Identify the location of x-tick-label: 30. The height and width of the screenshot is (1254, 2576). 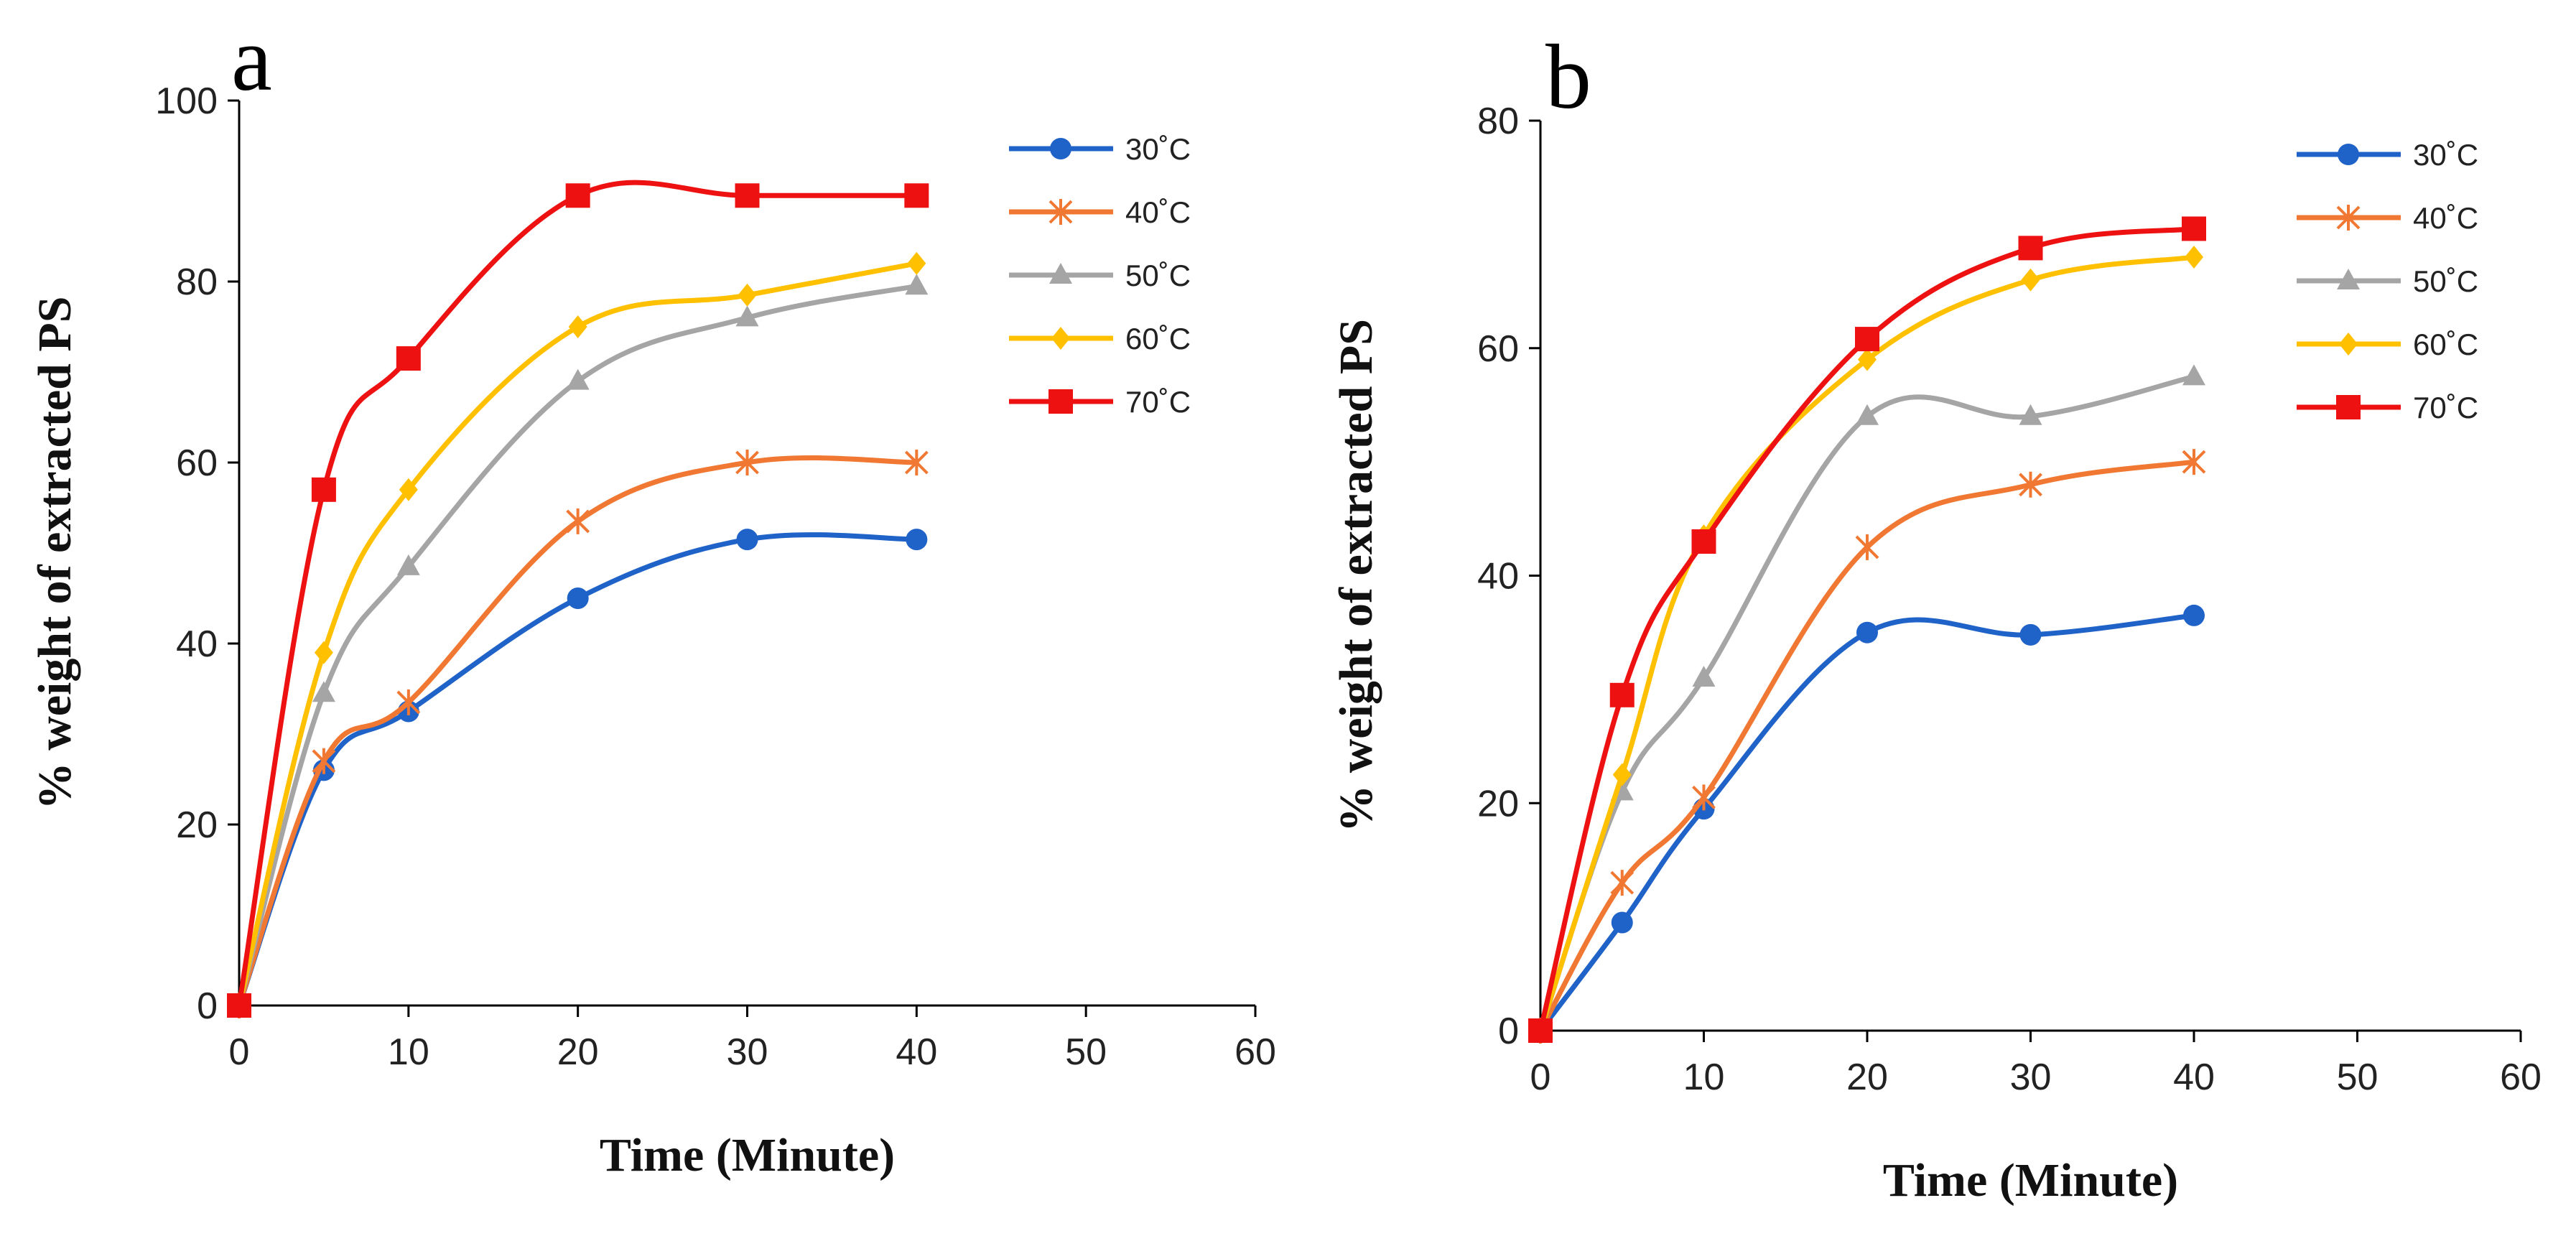
(2031, 1077).